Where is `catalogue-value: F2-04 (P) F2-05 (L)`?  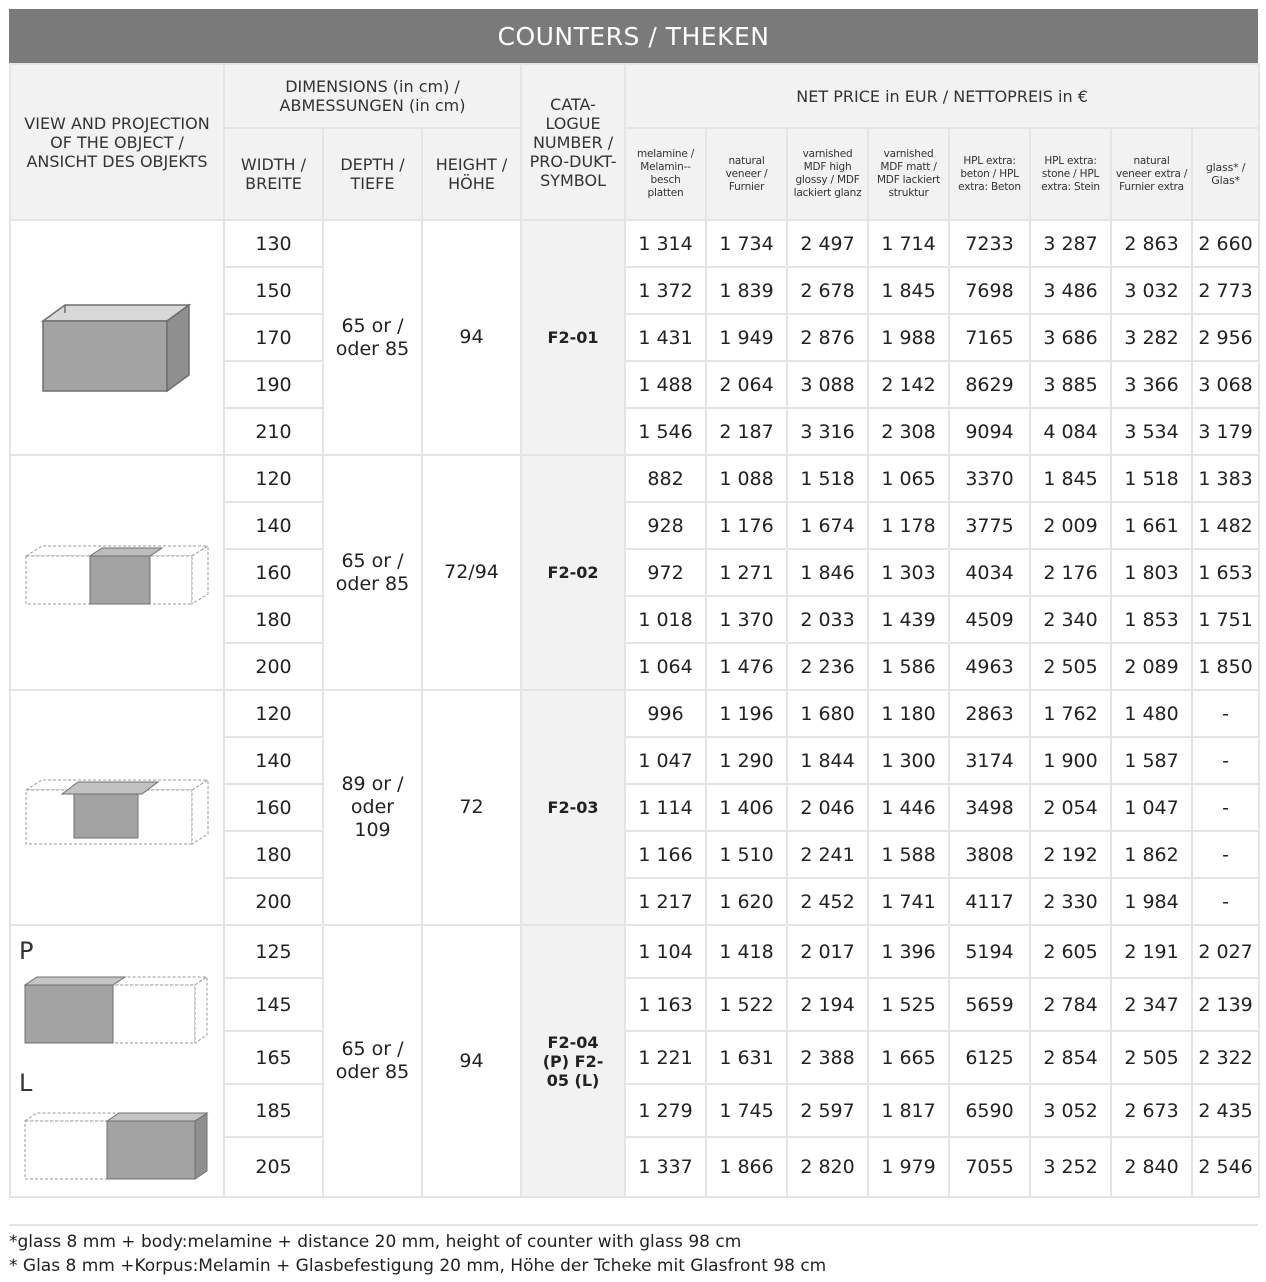 catalogue-value: F2-04 (P) F2-05 (L) is located at coordinates (573, 1061).